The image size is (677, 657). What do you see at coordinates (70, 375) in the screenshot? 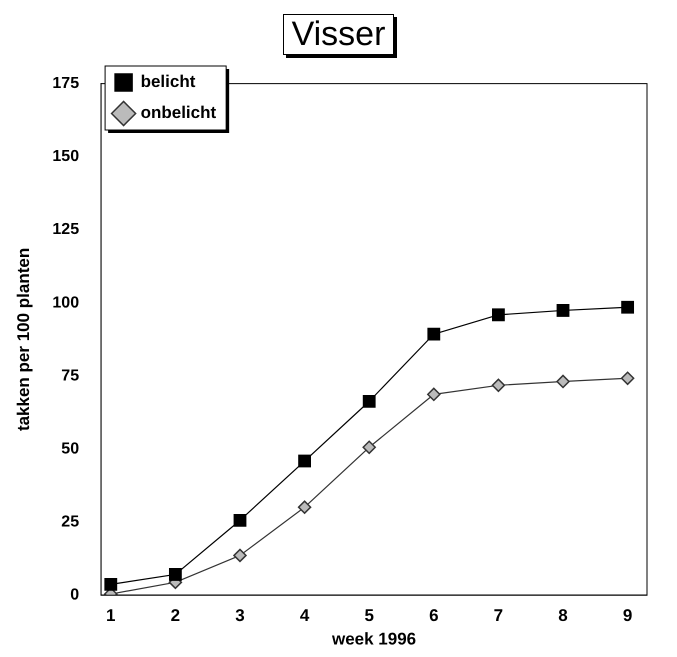
I see `y-tick-label: 75` at bounding box center [70, 375].